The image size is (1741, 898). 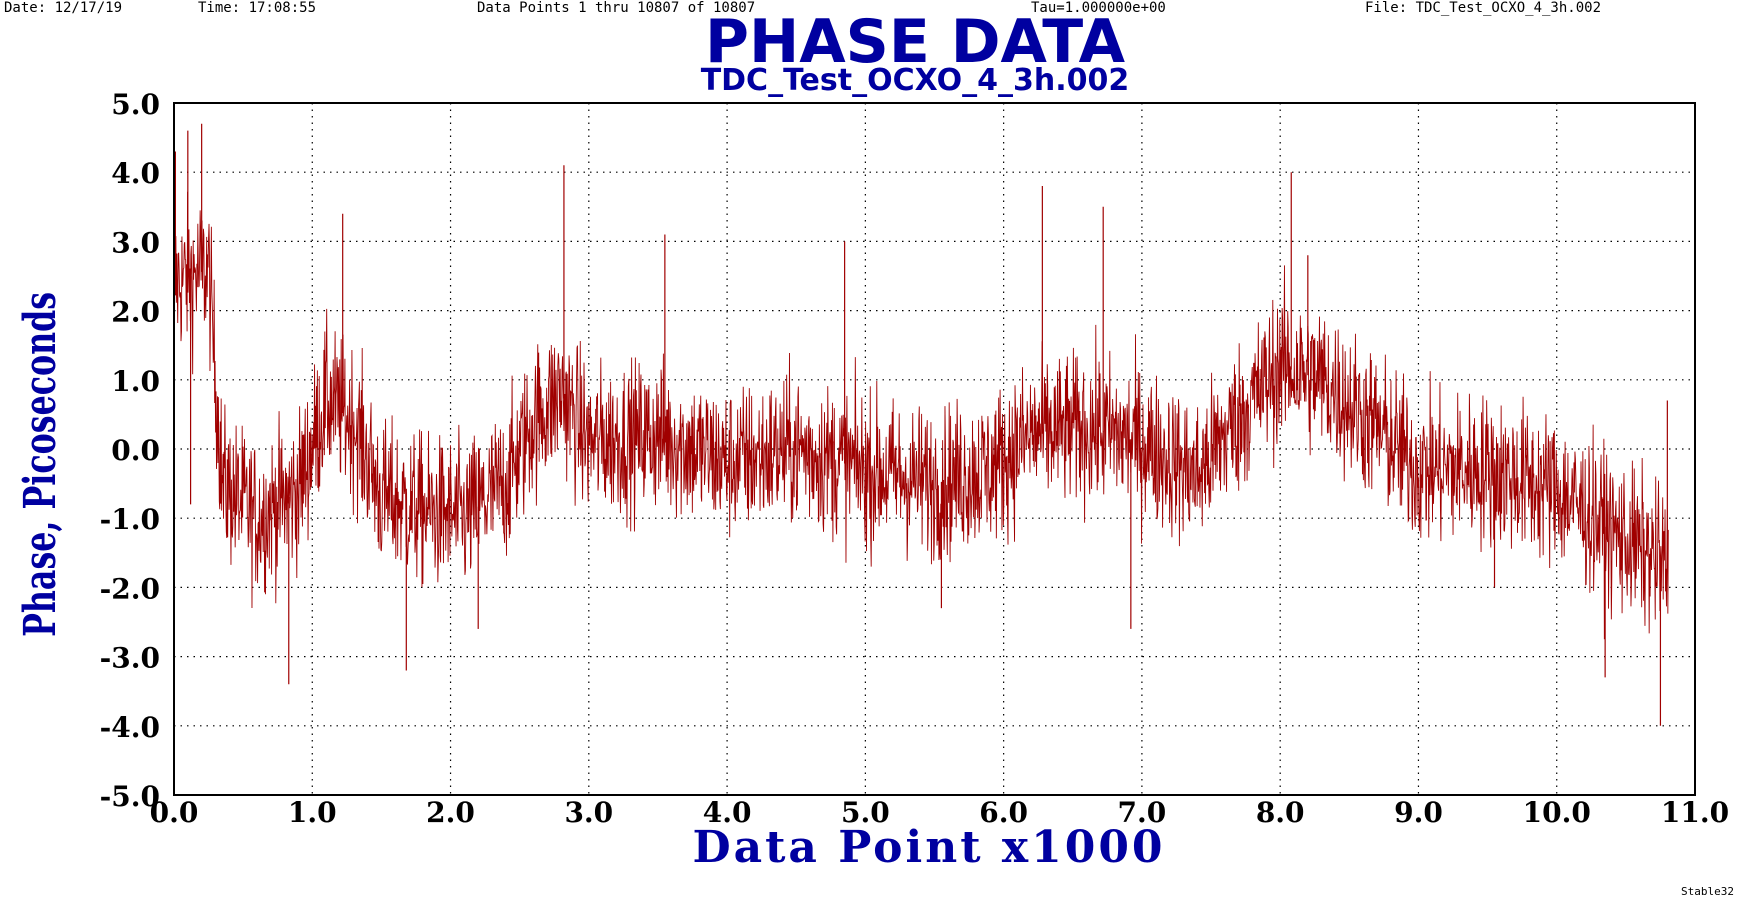 What do you see at coordinates (588, 812) in the screenshot?
I see `x-tick-label: 3.0` at bounding box center [588, 812].